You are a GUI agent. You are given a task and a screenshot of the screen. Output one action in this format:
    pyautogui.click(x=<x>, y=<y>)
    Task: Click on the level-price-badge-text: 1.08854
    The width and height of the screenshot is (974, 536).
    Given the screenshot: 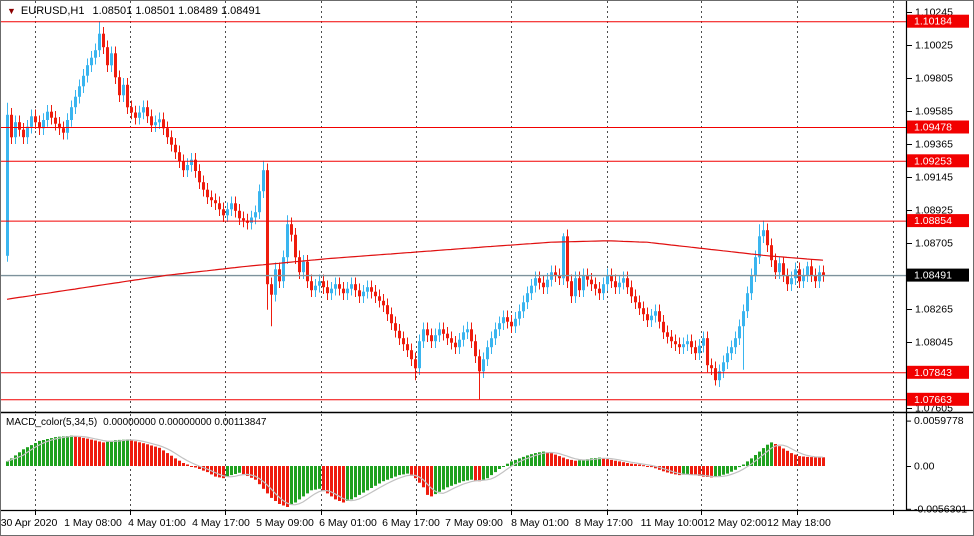 What is the action you would take?
    pyautogui.click(x=933, y=221)
    